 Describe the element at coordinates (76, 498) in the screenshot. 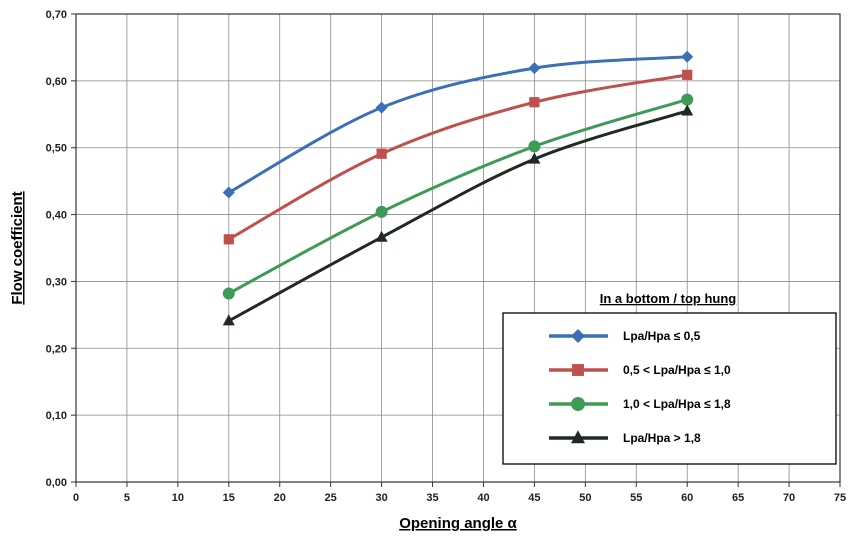

I see `x-tick-label: 0` at that location.